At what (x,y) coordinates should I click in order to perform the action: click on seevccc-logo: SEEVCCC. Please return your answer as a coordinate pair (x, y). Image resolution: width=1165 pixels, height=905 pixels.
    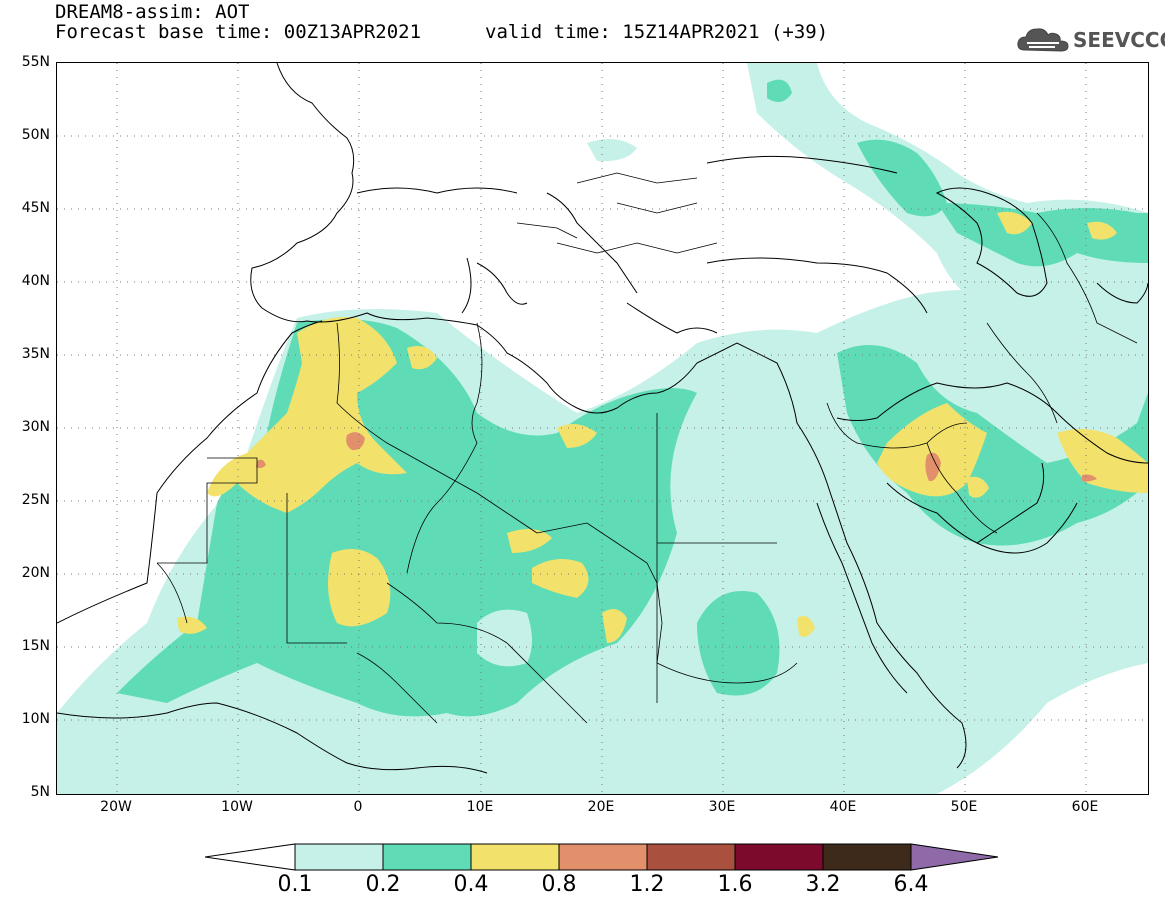
    Looking at the image, I should click on (1090, 39).